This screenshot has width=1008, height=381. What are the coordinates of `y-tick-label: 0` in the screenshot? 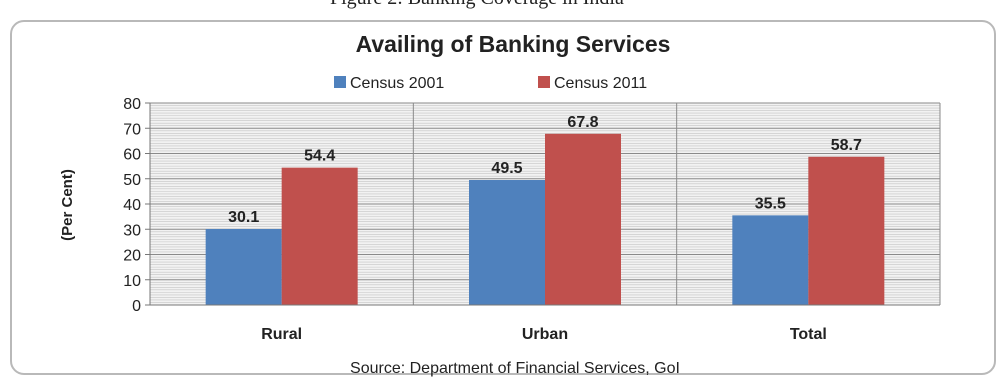 It's located at (136, 306).